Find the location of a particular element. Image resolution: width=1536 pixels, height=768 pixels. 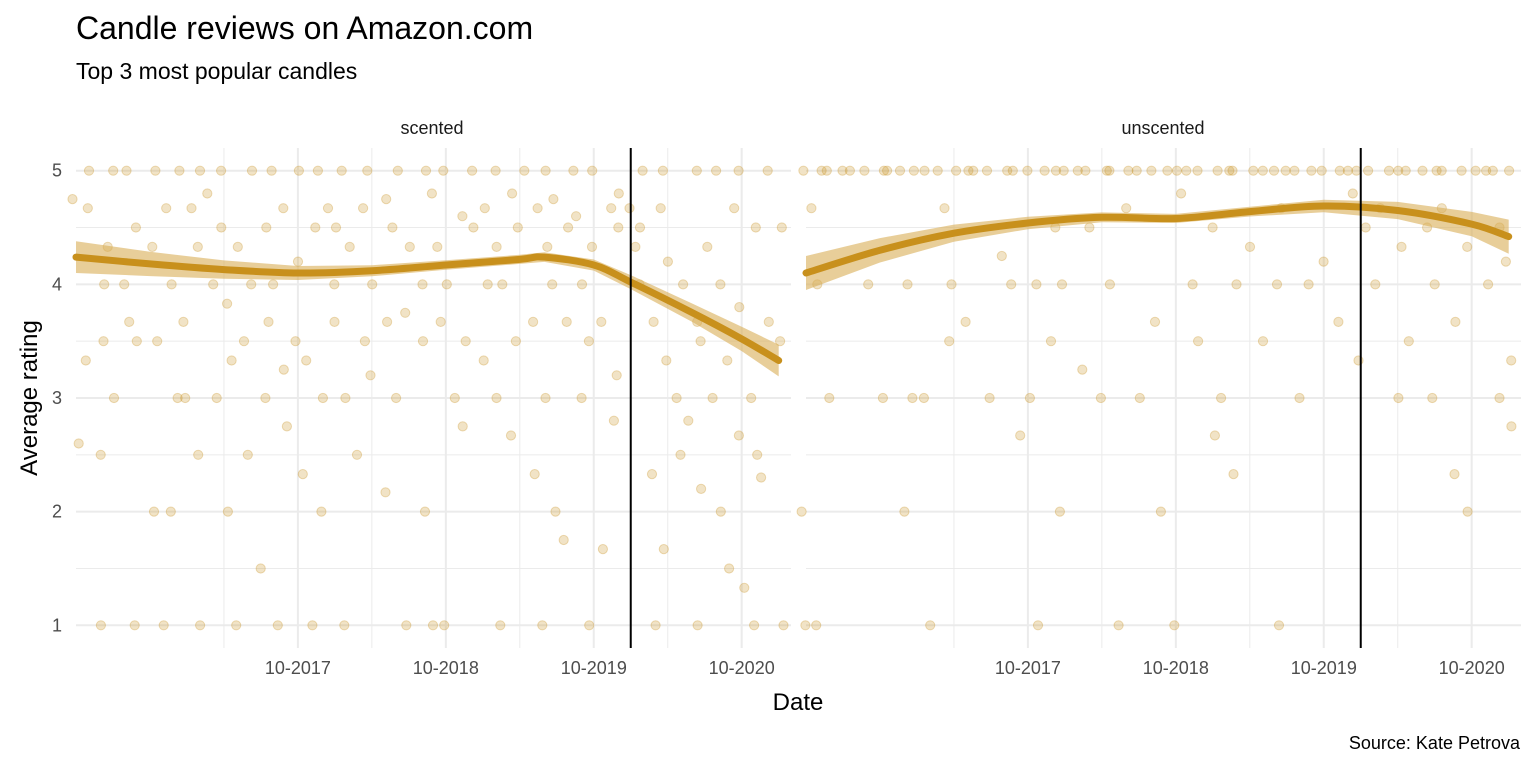

x-axis-title: Date is located at coordinates (798, 702).